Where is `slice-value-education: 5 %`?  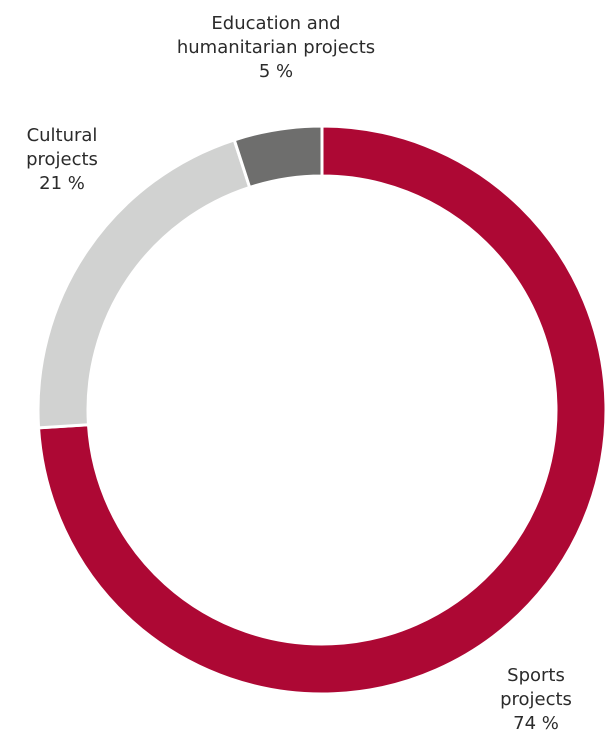 slice-value-education: 5 % is located at coordinates (276, 71).